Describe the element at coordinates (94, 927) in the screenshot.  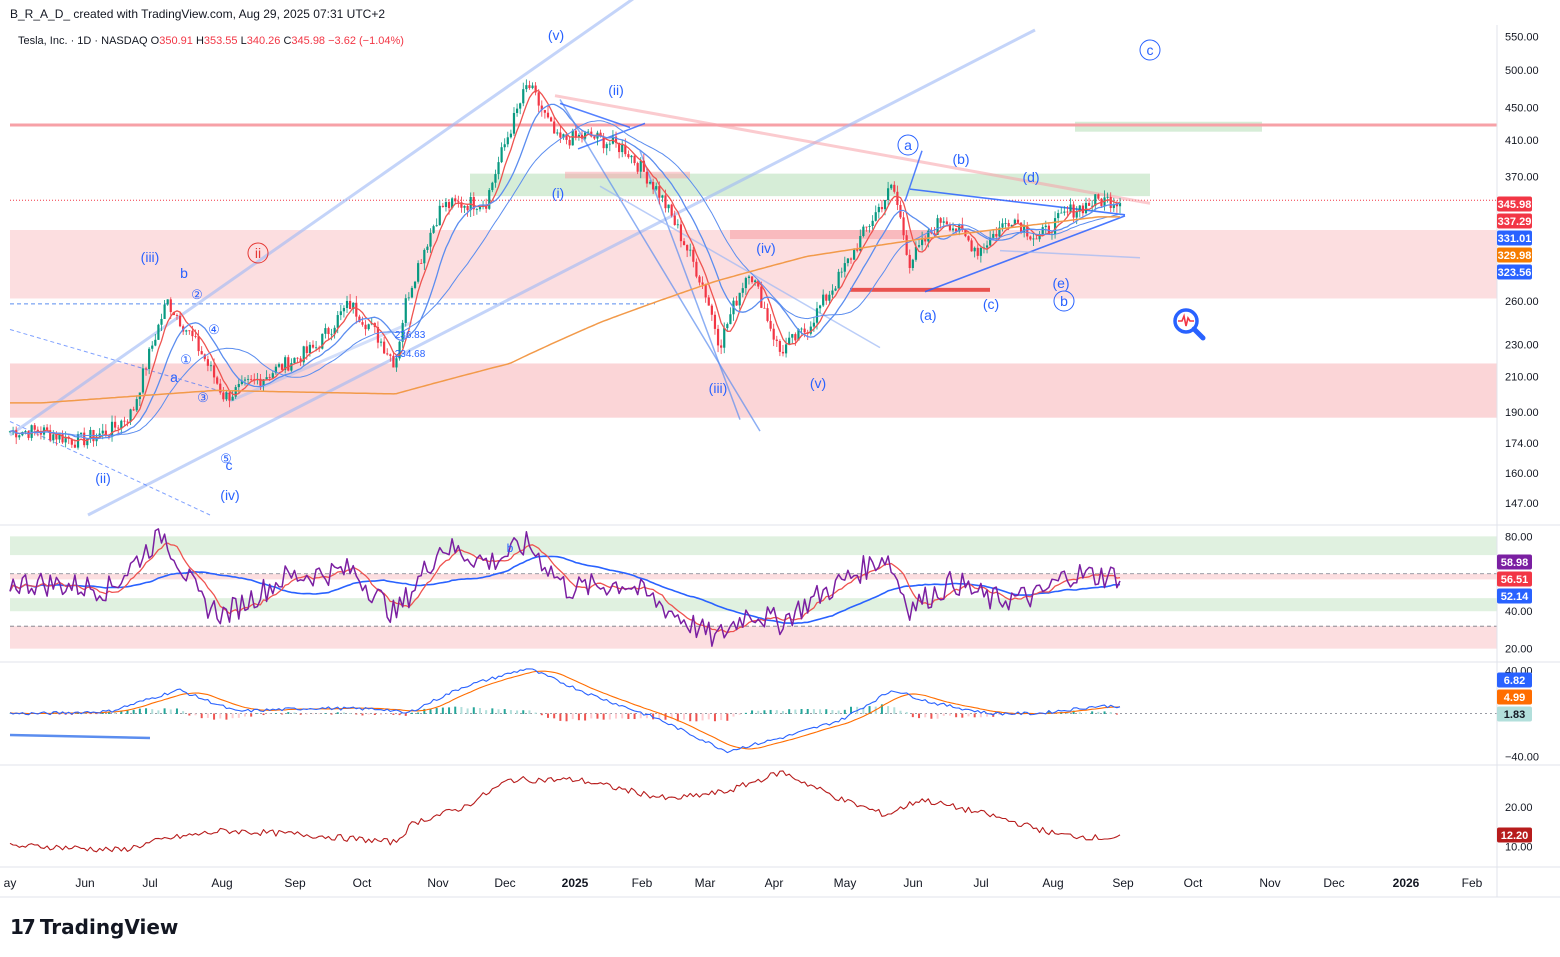
I see `tradingview-brand: 17 TradingView` at that location.